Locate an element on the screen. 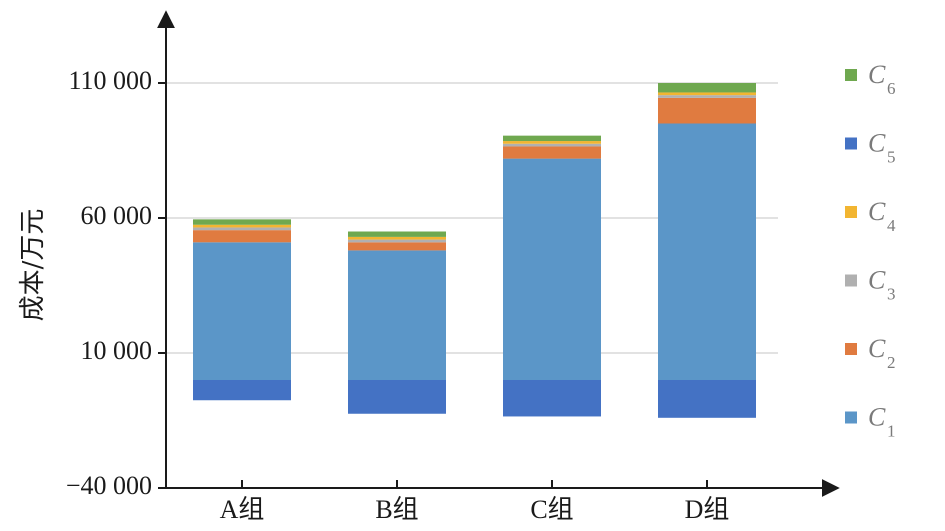 This screenshot has height=531, width=945. x-tick-label: C组 is located at coordinates (551, 509).